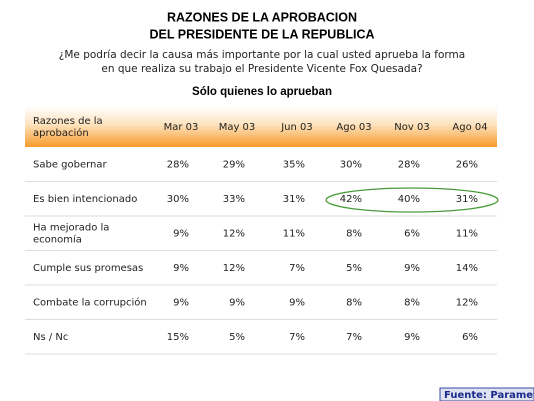 The image size is (534, 401). I want to click on title: RAZONES DE LA APROBACION, so click(262, 17).